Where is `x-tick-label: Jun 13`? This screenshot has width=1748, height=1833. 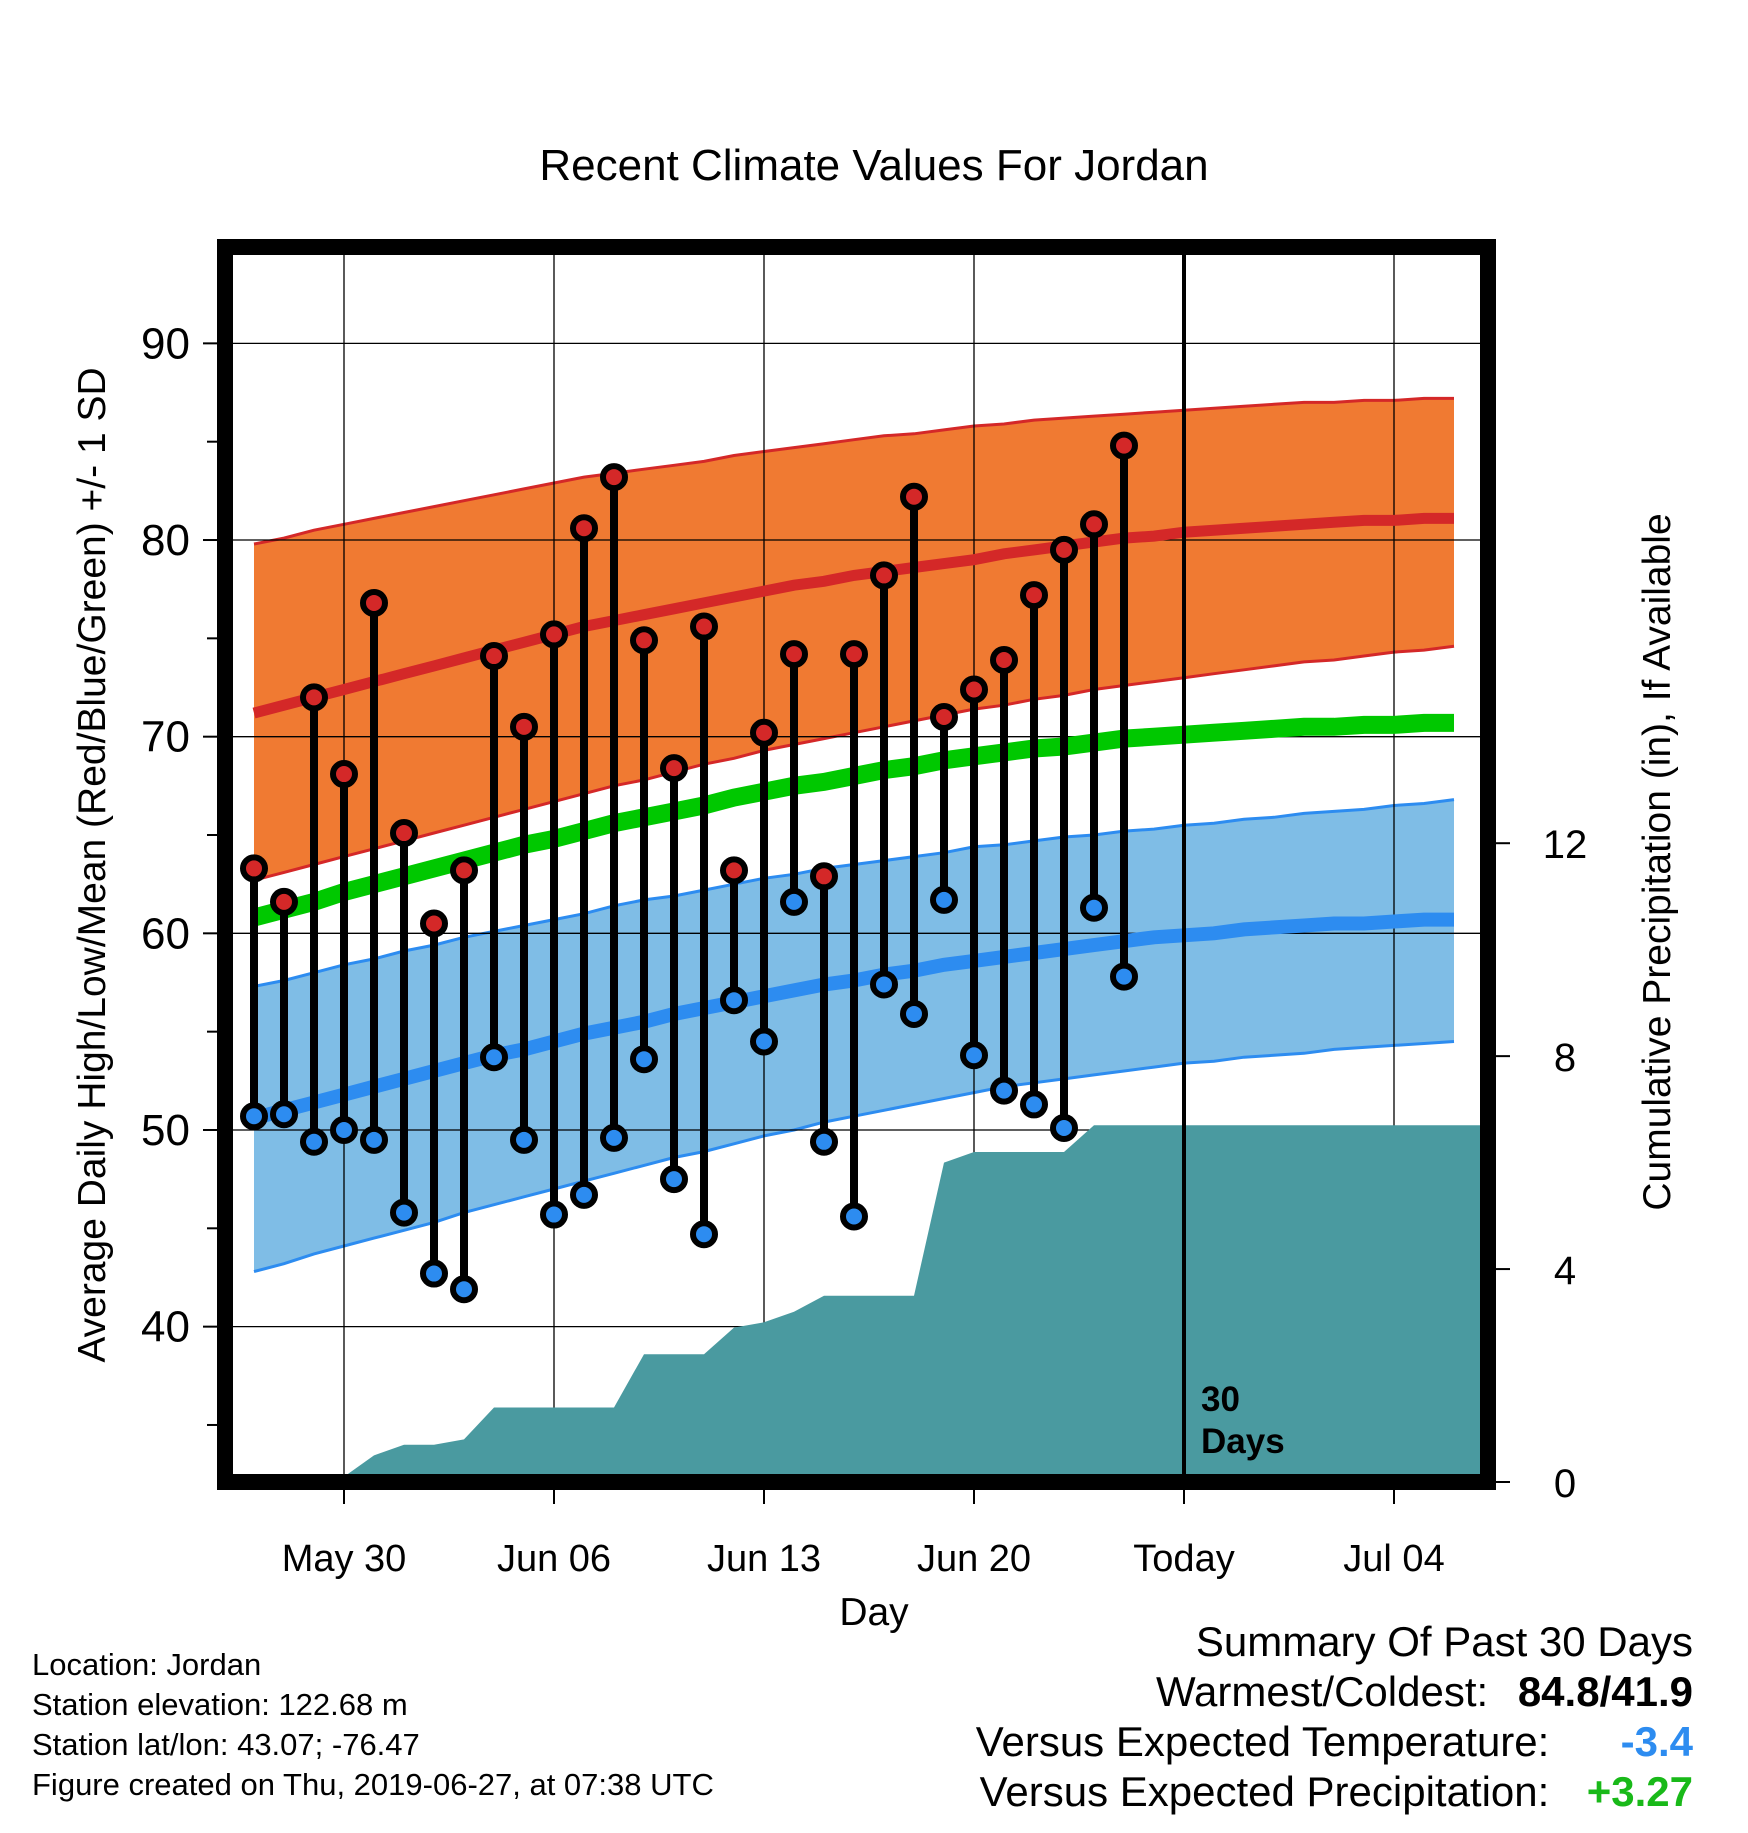 x-tick-label: Jun 13 is located at coordinates (764, 1559).